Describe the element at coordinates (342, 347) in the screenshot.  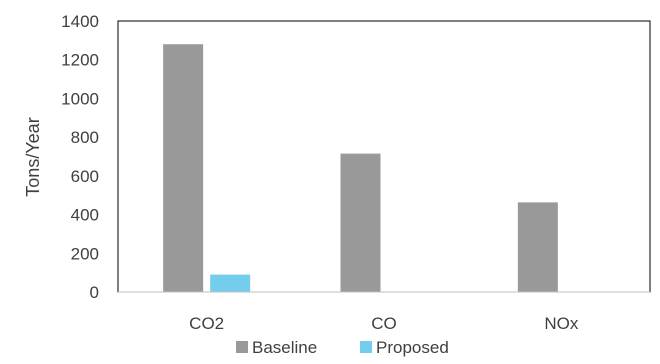
I see `legend: Baseline Proposed` at that location.